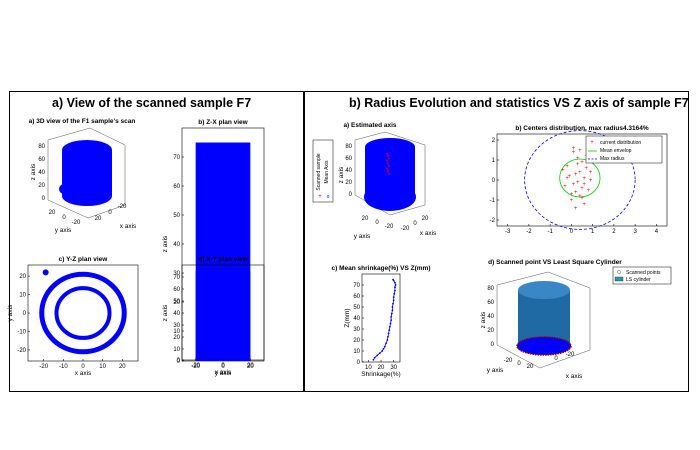 This screenshot has width=700, height=450. I want to click on x-tick-label-yz-0: -20, so click(43, 367).